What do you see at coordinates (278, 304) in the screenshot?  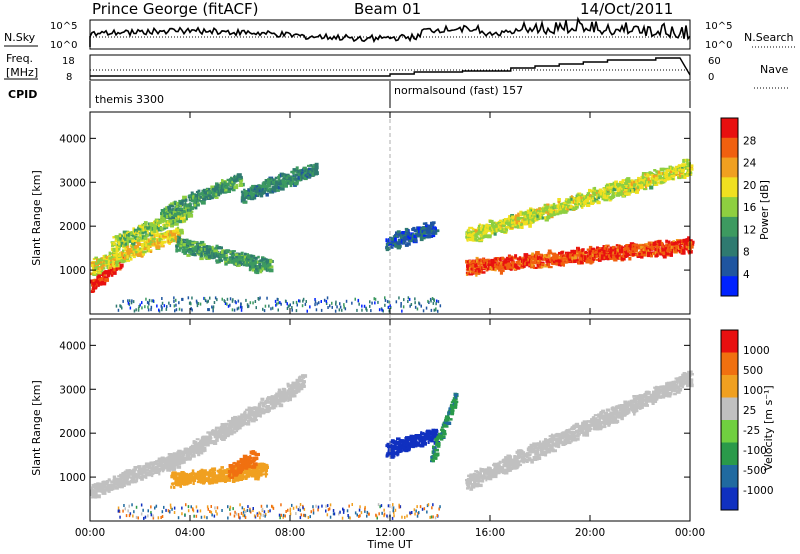 I see `near-range-noise` at bounding box center [278, 304].